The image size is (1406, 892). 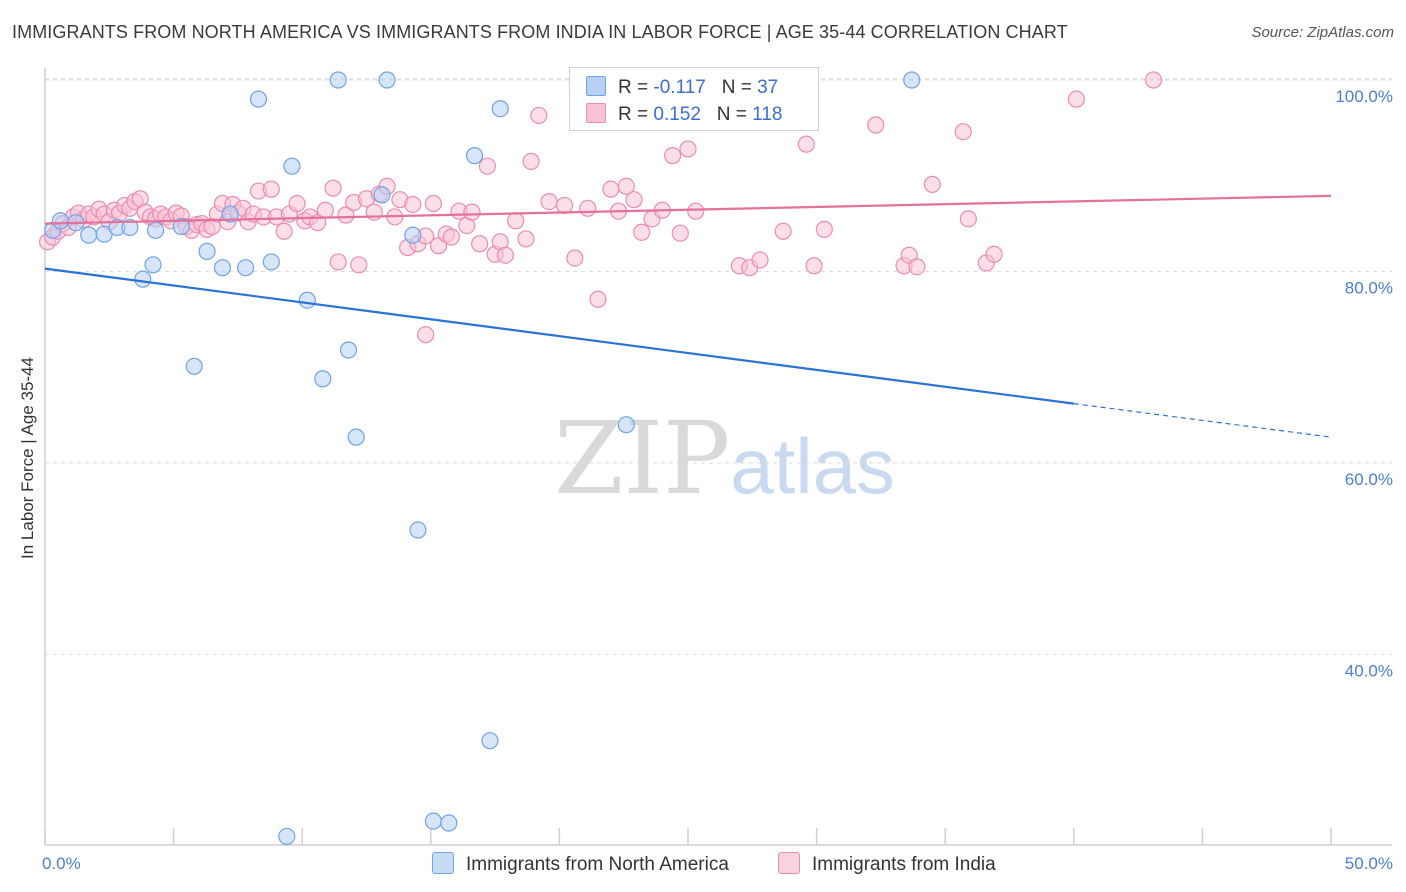 I want to click on source-label: Source: ZipAtlas.com, so click(x=1322, y=32).